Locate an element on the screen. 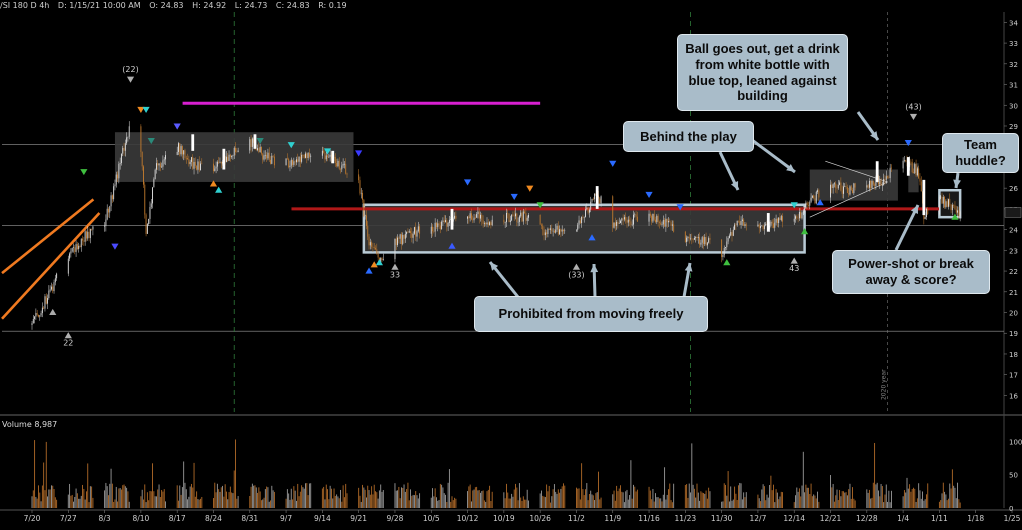  count-33-paren-marker is located at coordinates (576, 266).